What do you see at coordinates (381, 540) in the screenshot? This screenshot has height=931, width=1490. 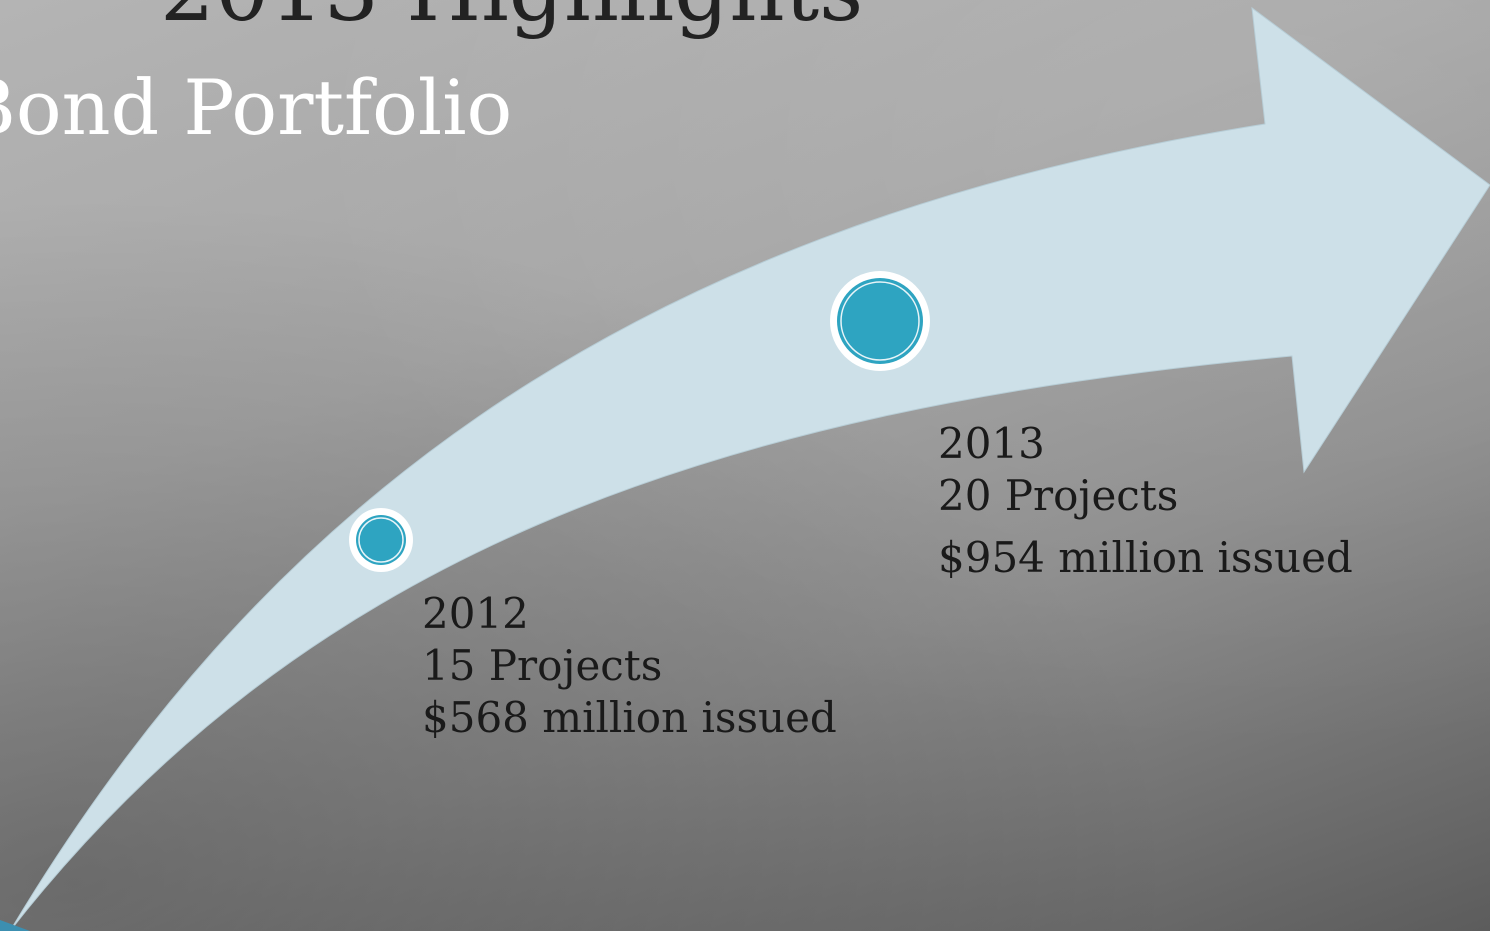 I see `milestone-marker-2012` at bounding box center [381, 540].